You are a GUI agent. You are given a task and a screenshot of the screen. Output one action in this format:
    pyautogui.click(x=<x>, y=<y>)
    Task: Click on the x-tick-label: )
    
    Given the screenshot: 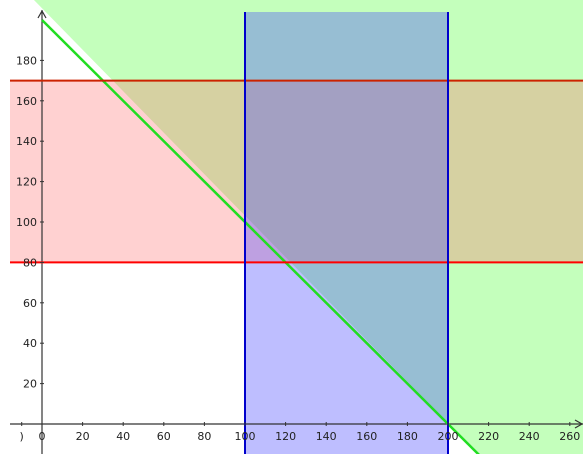 What is the action you would take?
    pyautogui.click(x=22, y=436)
    